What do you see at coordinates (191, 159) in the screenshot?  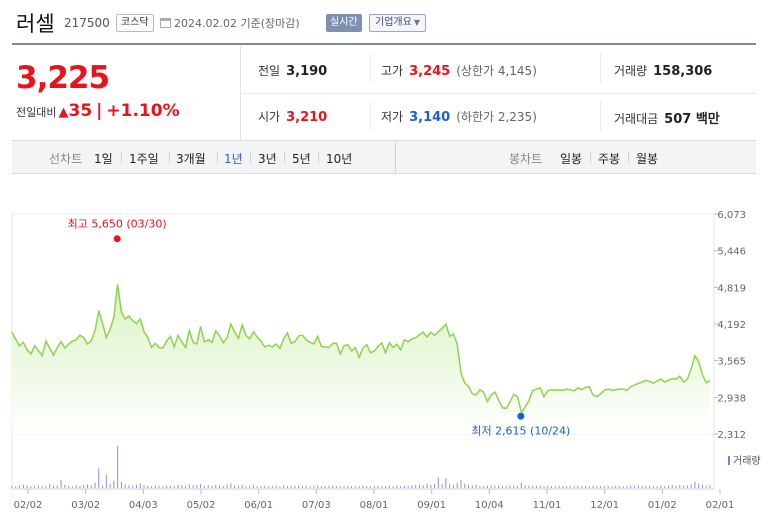 I see `period-3m: 3개월` at bounding box center [191, 159].